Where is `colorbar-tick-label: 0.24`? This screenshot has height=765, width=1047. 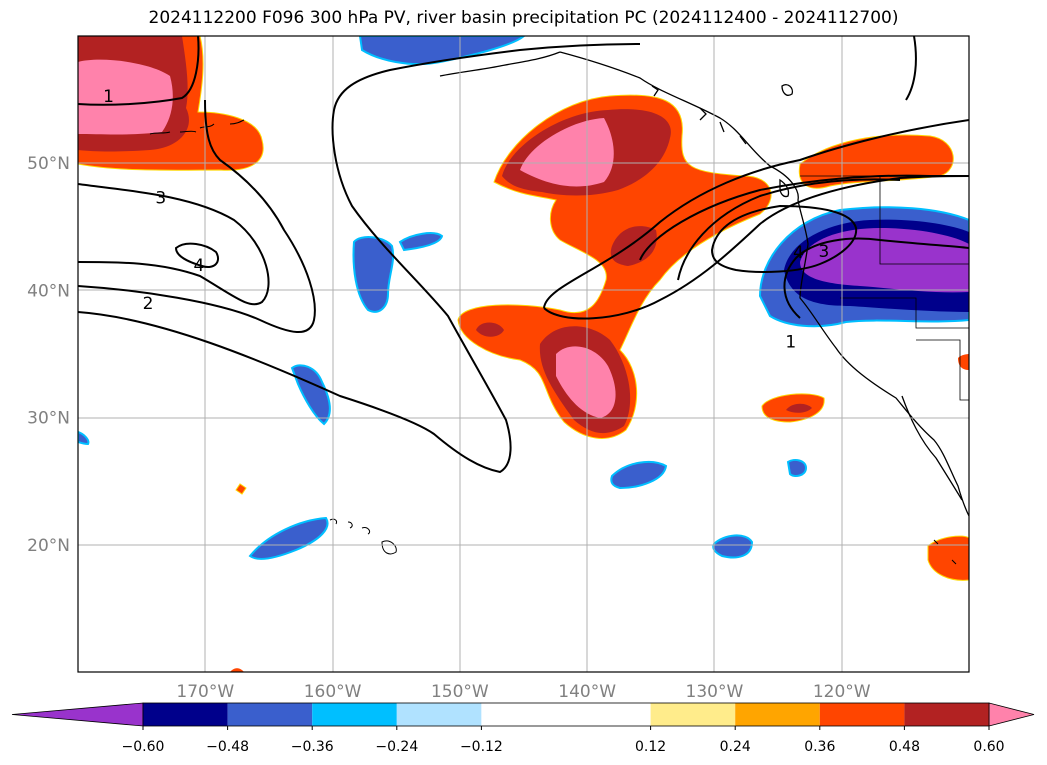 colorbar-tick-label: 0.24 is located at coordinates (735, 747).